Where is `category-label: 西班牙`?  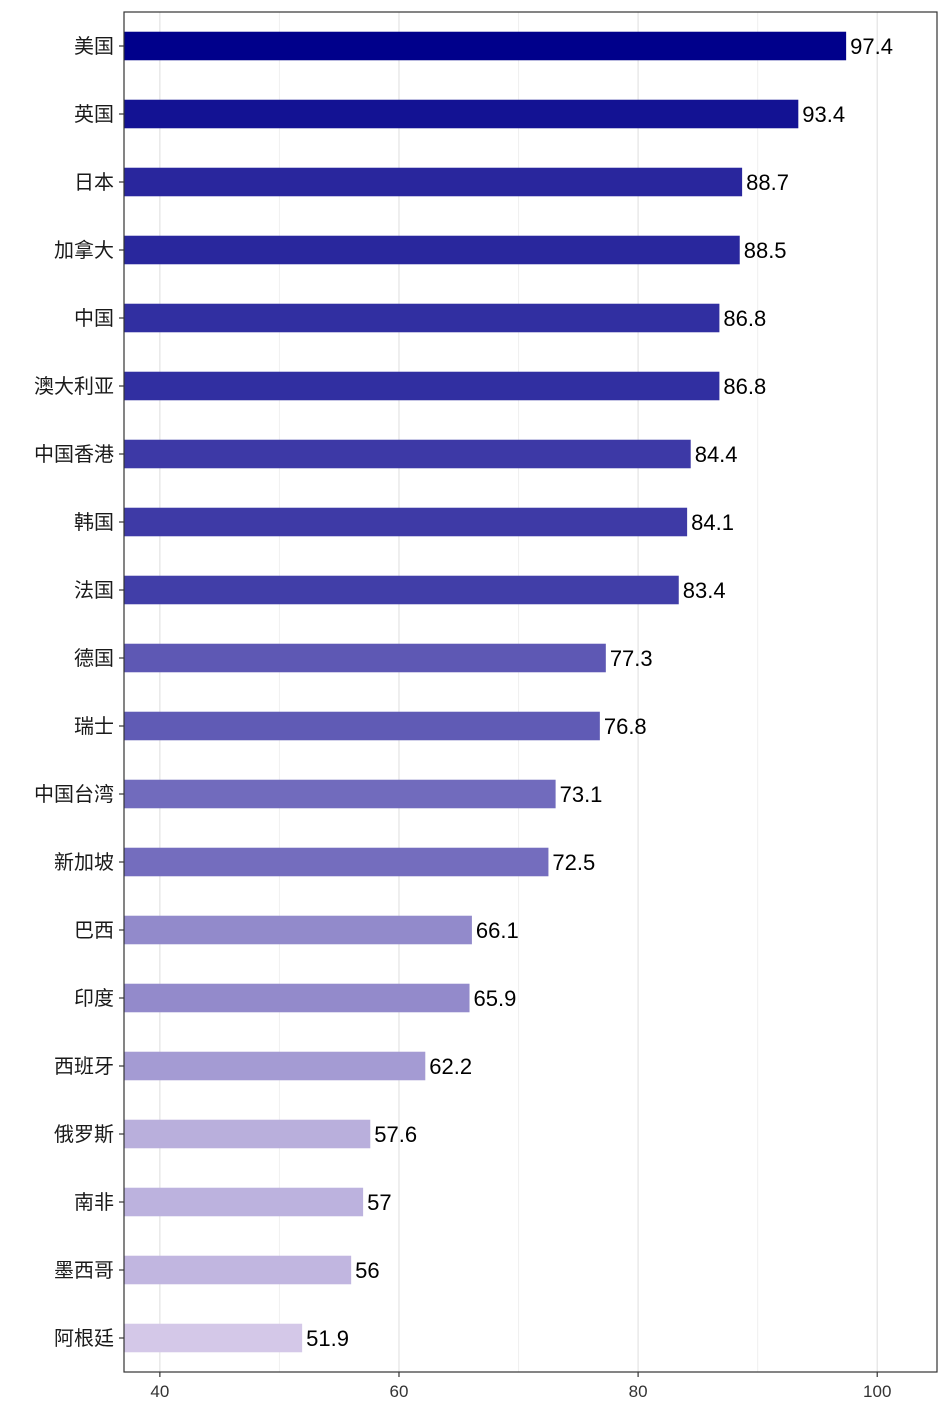
category-label: 西班牙 is located at coordinates (84, 1066).